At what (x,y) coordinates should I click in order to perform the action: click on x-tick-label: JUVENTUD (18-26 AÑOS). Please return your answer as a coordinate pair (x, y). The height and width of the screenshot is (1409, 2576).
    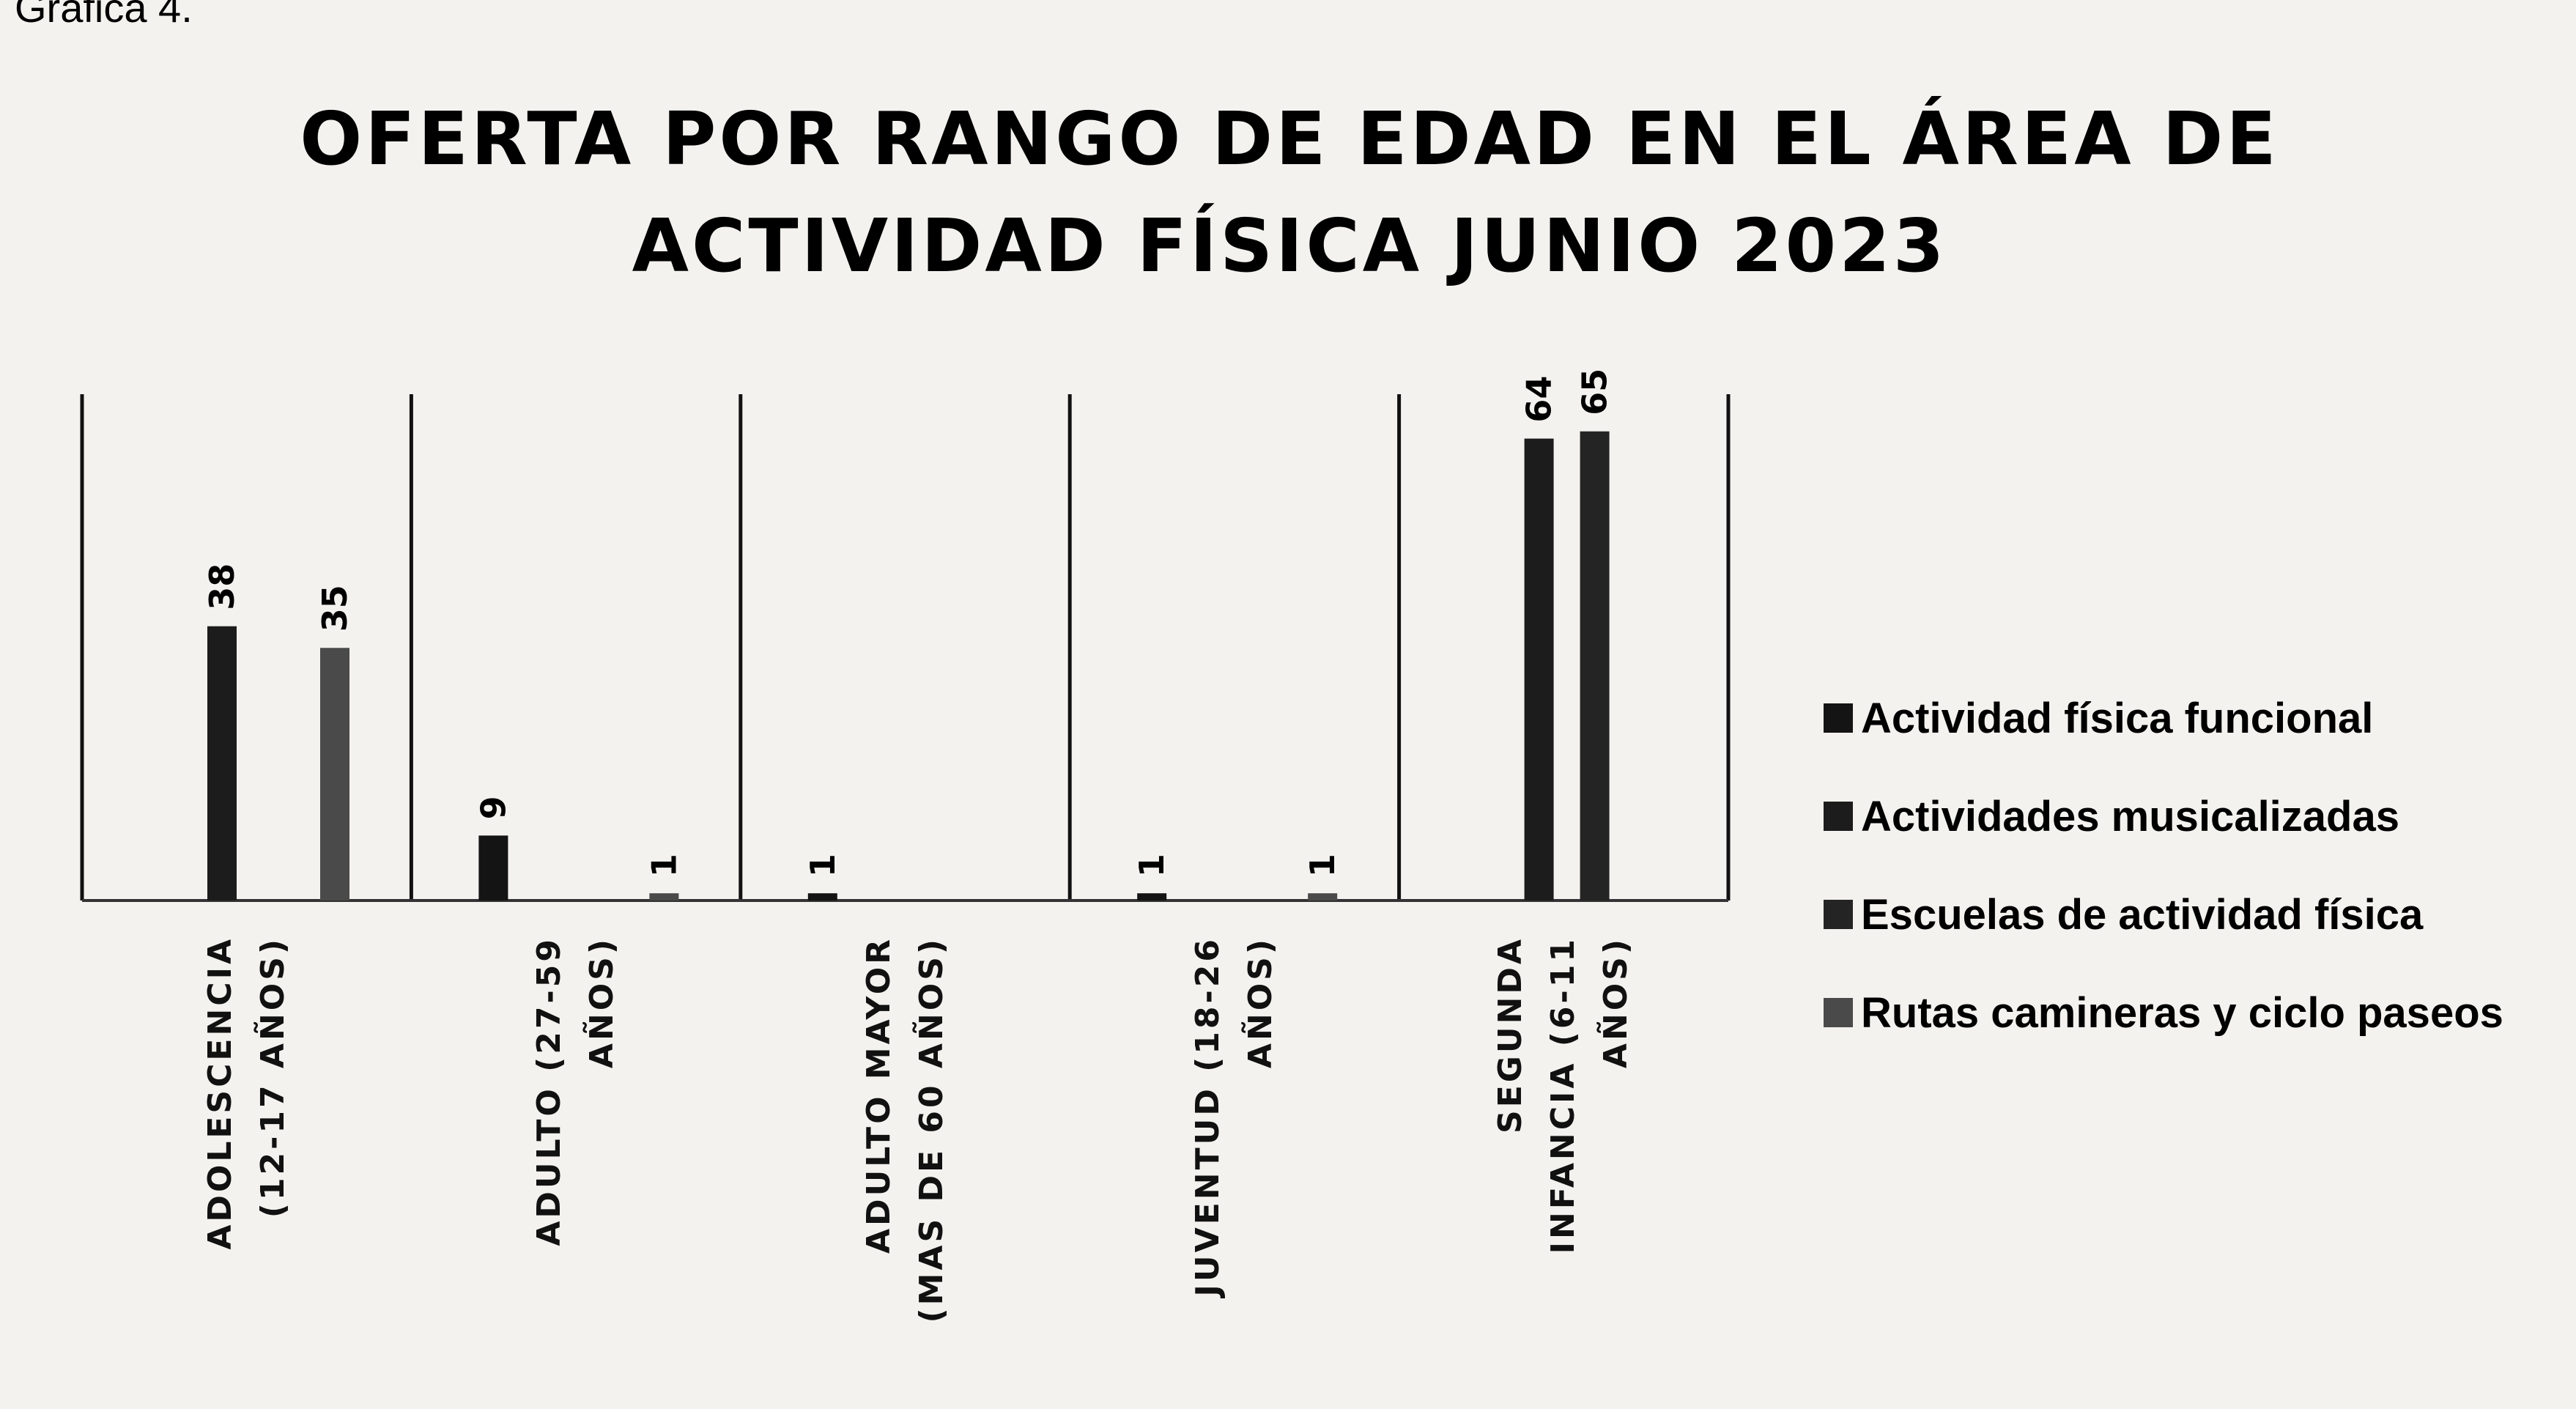
    Looking at the image, I should click on (1233, 1116).